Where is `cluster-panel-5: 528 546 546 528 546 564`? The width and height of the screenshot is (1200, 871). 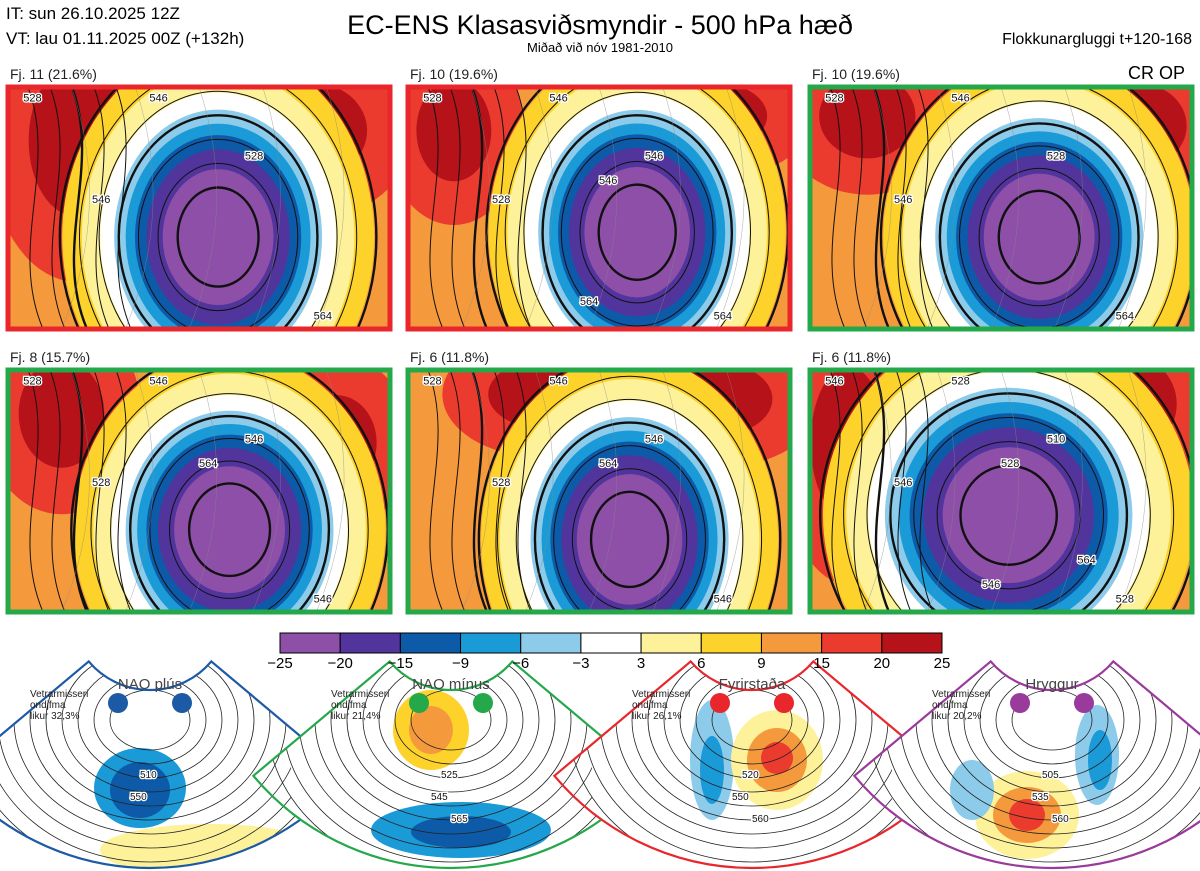 cluster-panel-5: 528 546 546 528 546 564 is located at coordinates (599, 491).